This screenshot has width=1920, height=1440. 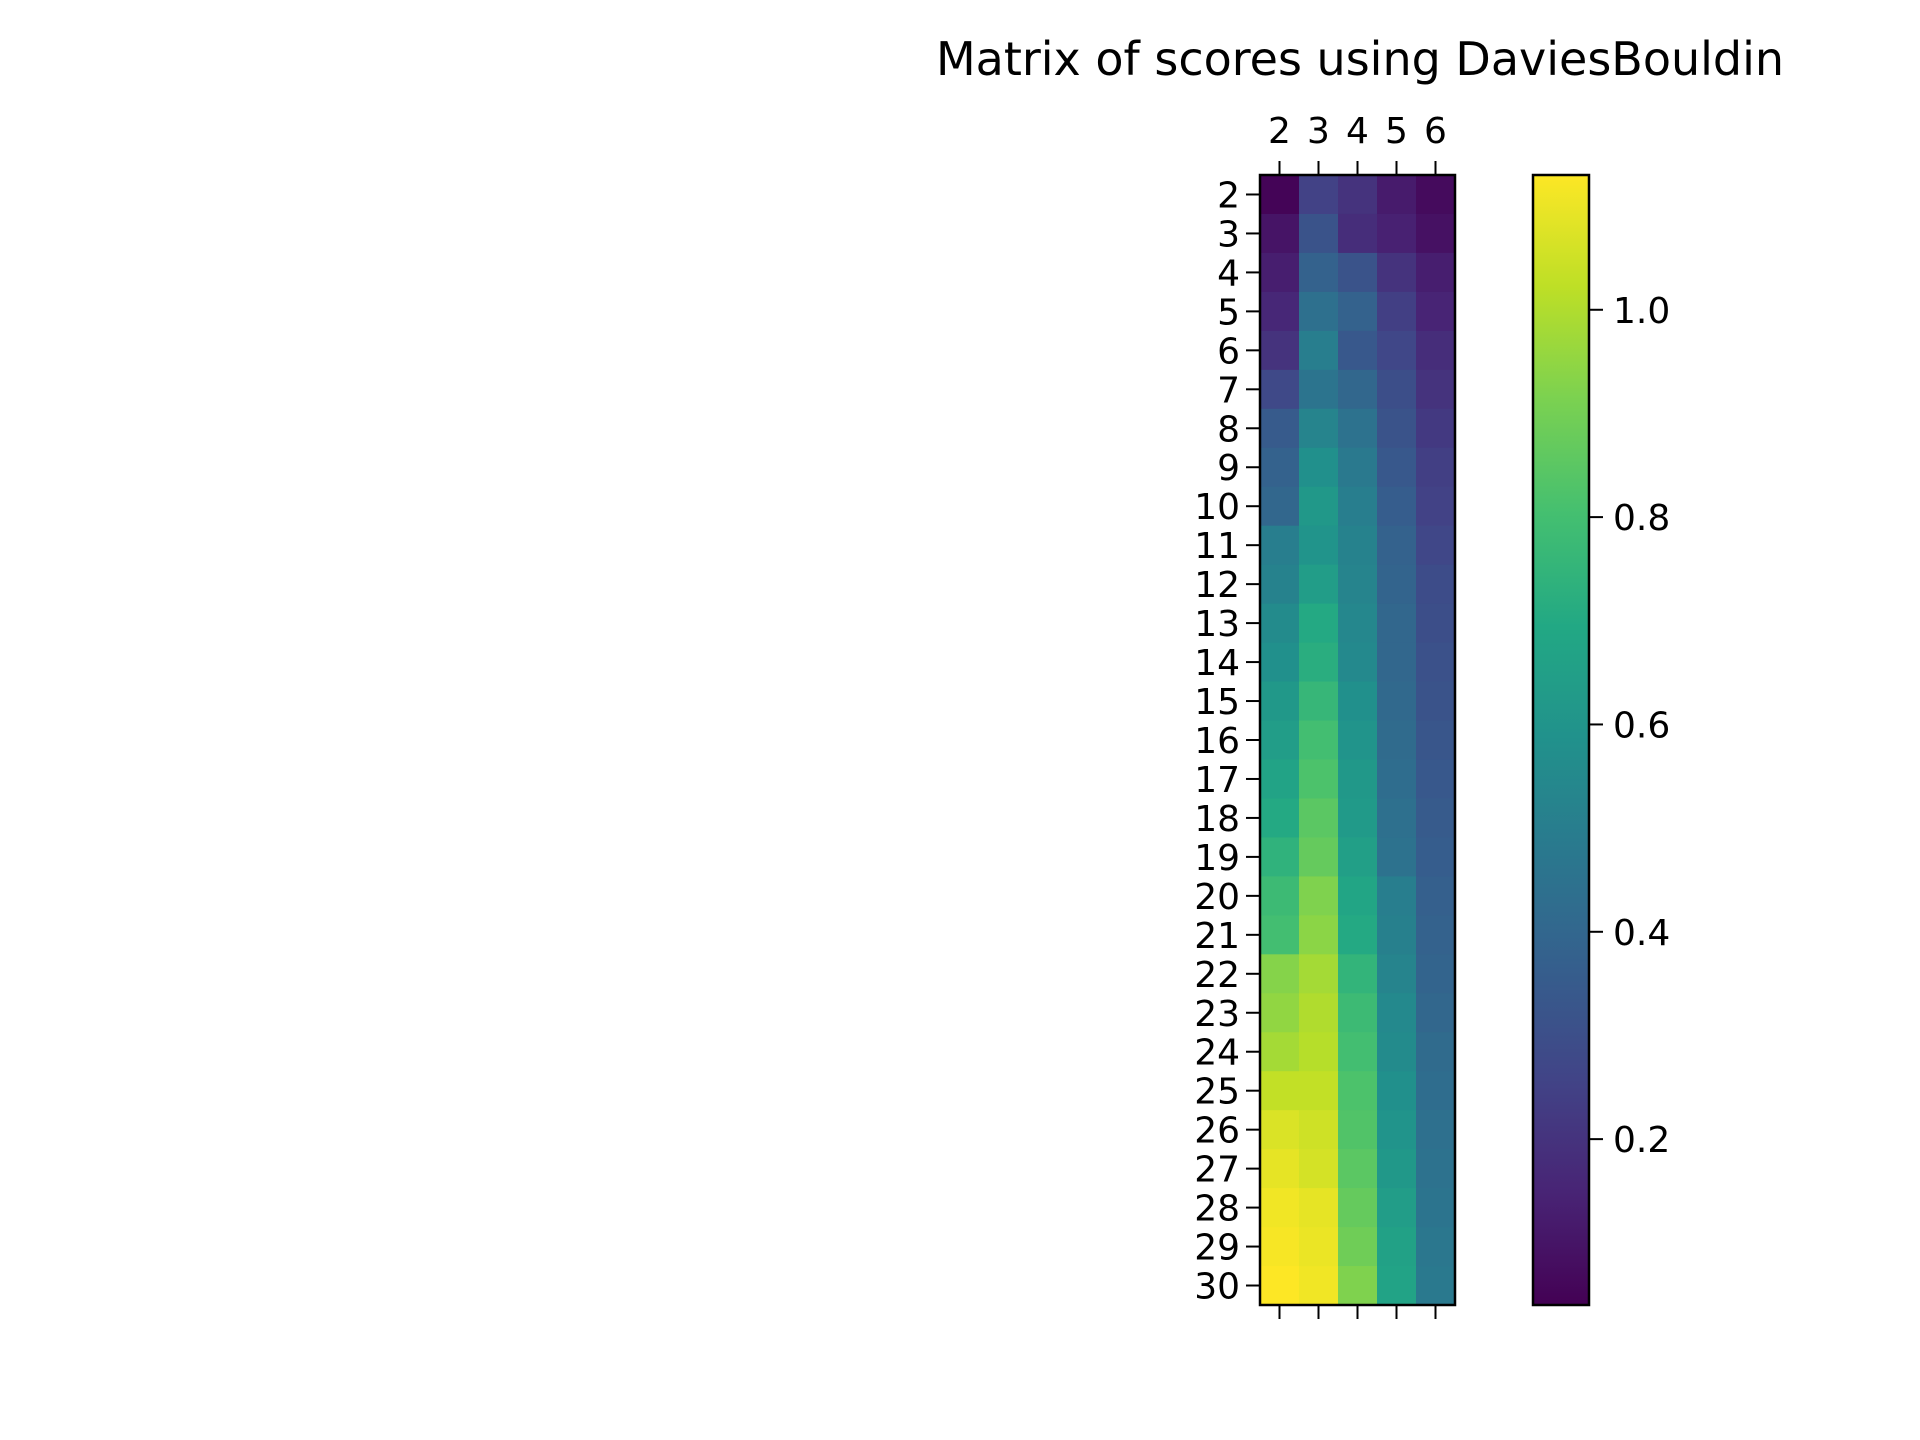 What do you see at coordinates (1217, 1287) in the screenshot?
I see `y-tick-label: 30` at bounding box center [1217, 1287].